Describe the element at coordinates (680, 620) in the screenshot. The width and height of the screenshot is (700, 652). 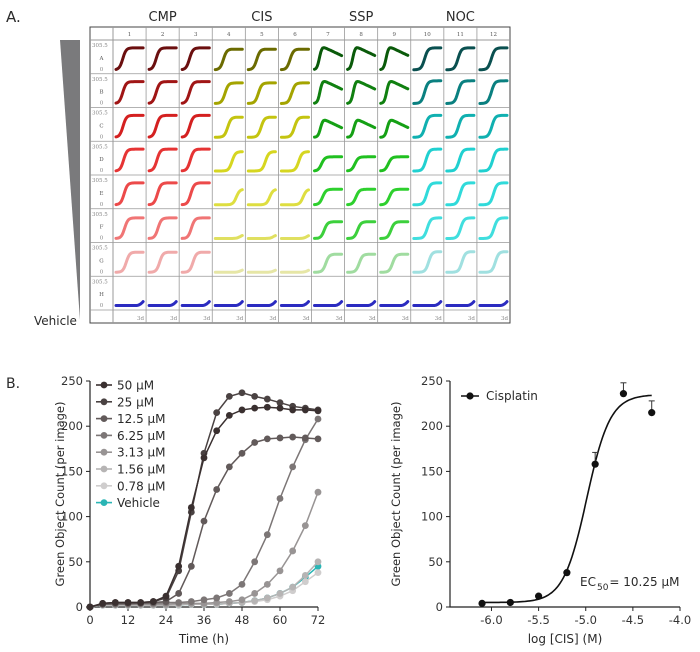
I see `x-tick-label: -4.0` at that location.